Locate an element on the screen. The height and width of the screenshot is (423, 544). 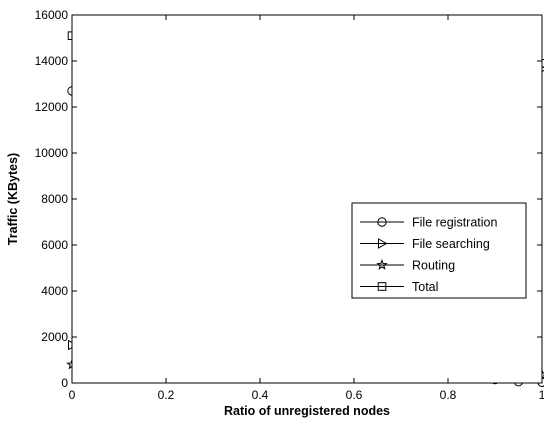
y-tick-label: 0 is located at coordinates (64, 383).